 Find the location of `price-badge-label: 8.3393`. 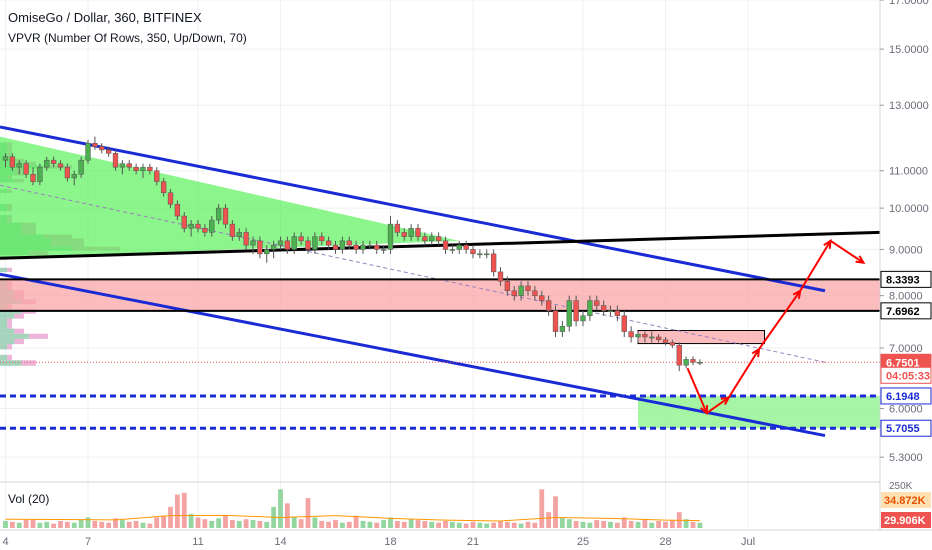

price-badge-label: 8.3393 is located at coordinates (903, 280).